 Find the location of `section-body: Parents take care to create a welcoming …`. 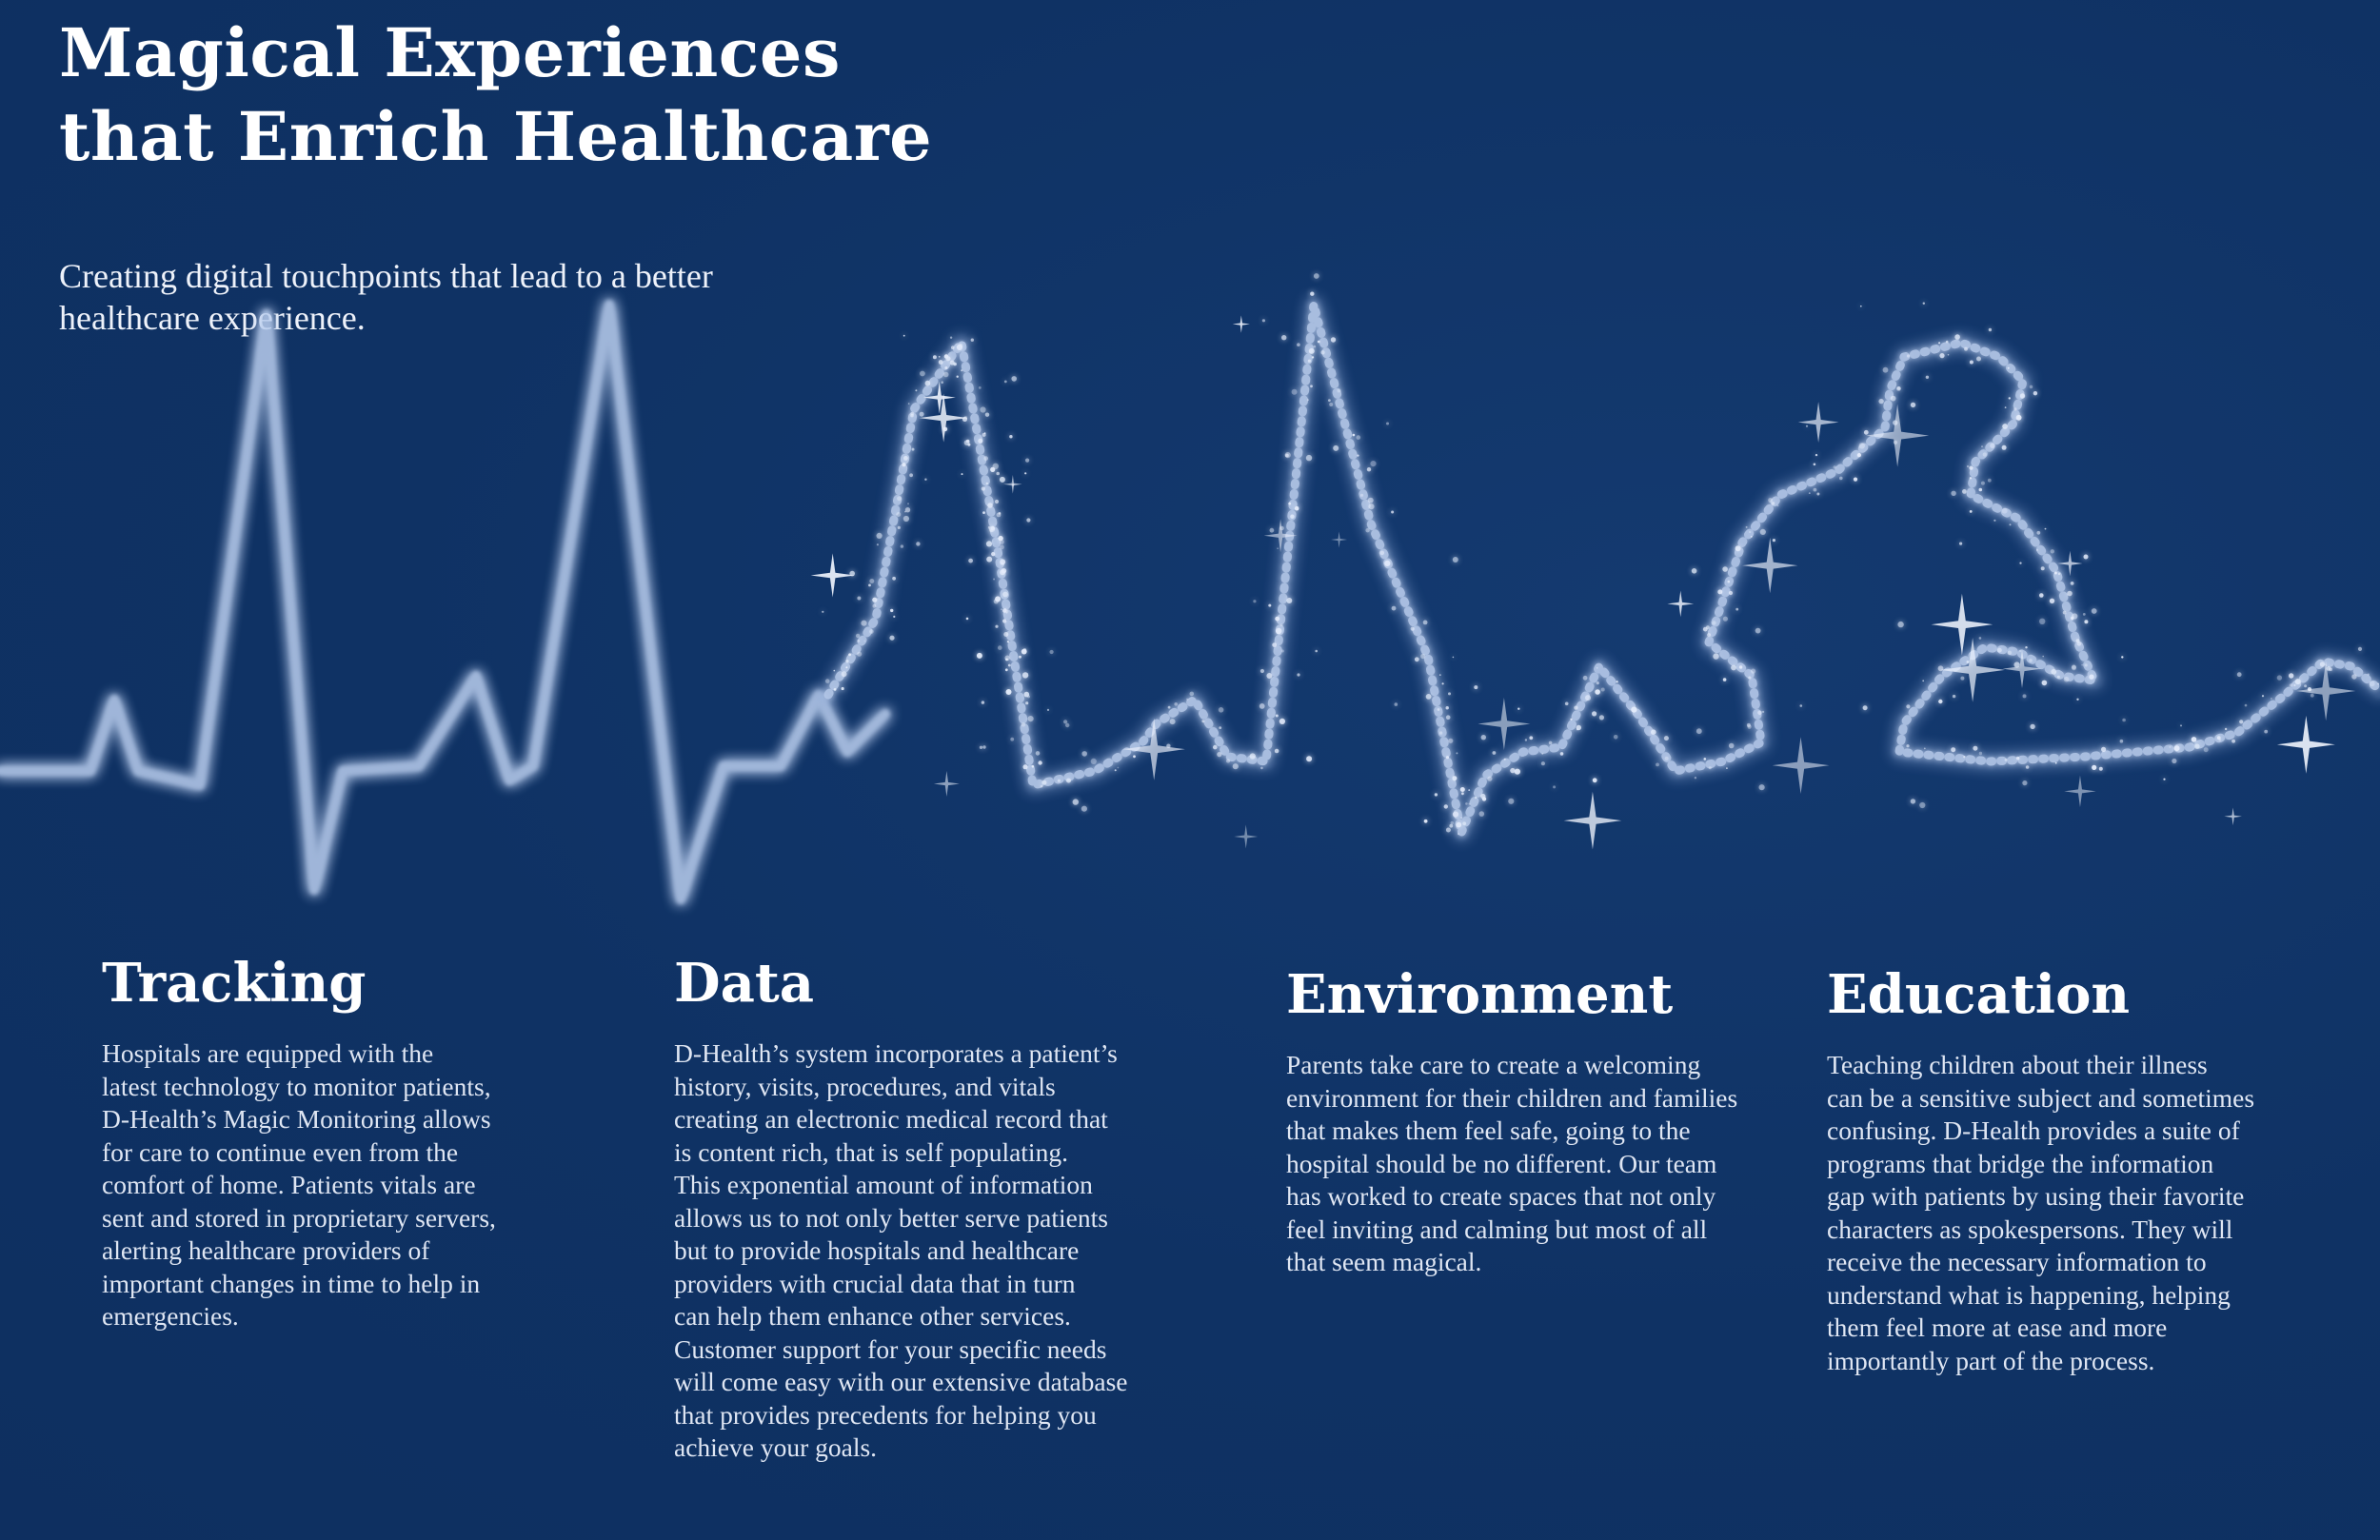

section-body: Parents take care to create a welcoming … is located at coordinates (1511, 1164).